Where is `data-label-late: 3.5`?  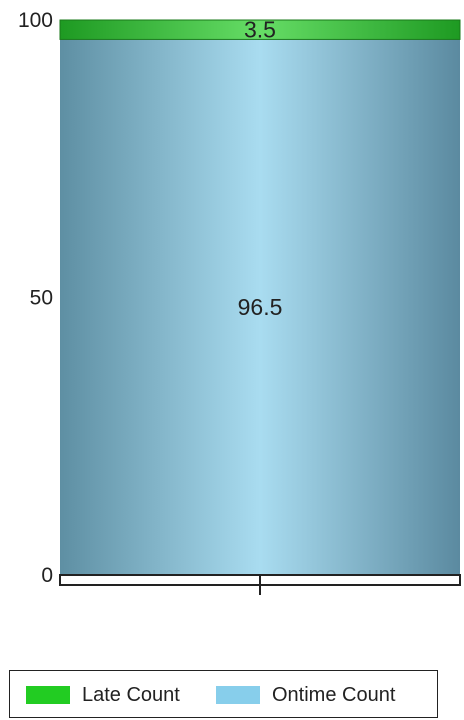
data-label-late: 3.5 is located at coordinates (260, 30).